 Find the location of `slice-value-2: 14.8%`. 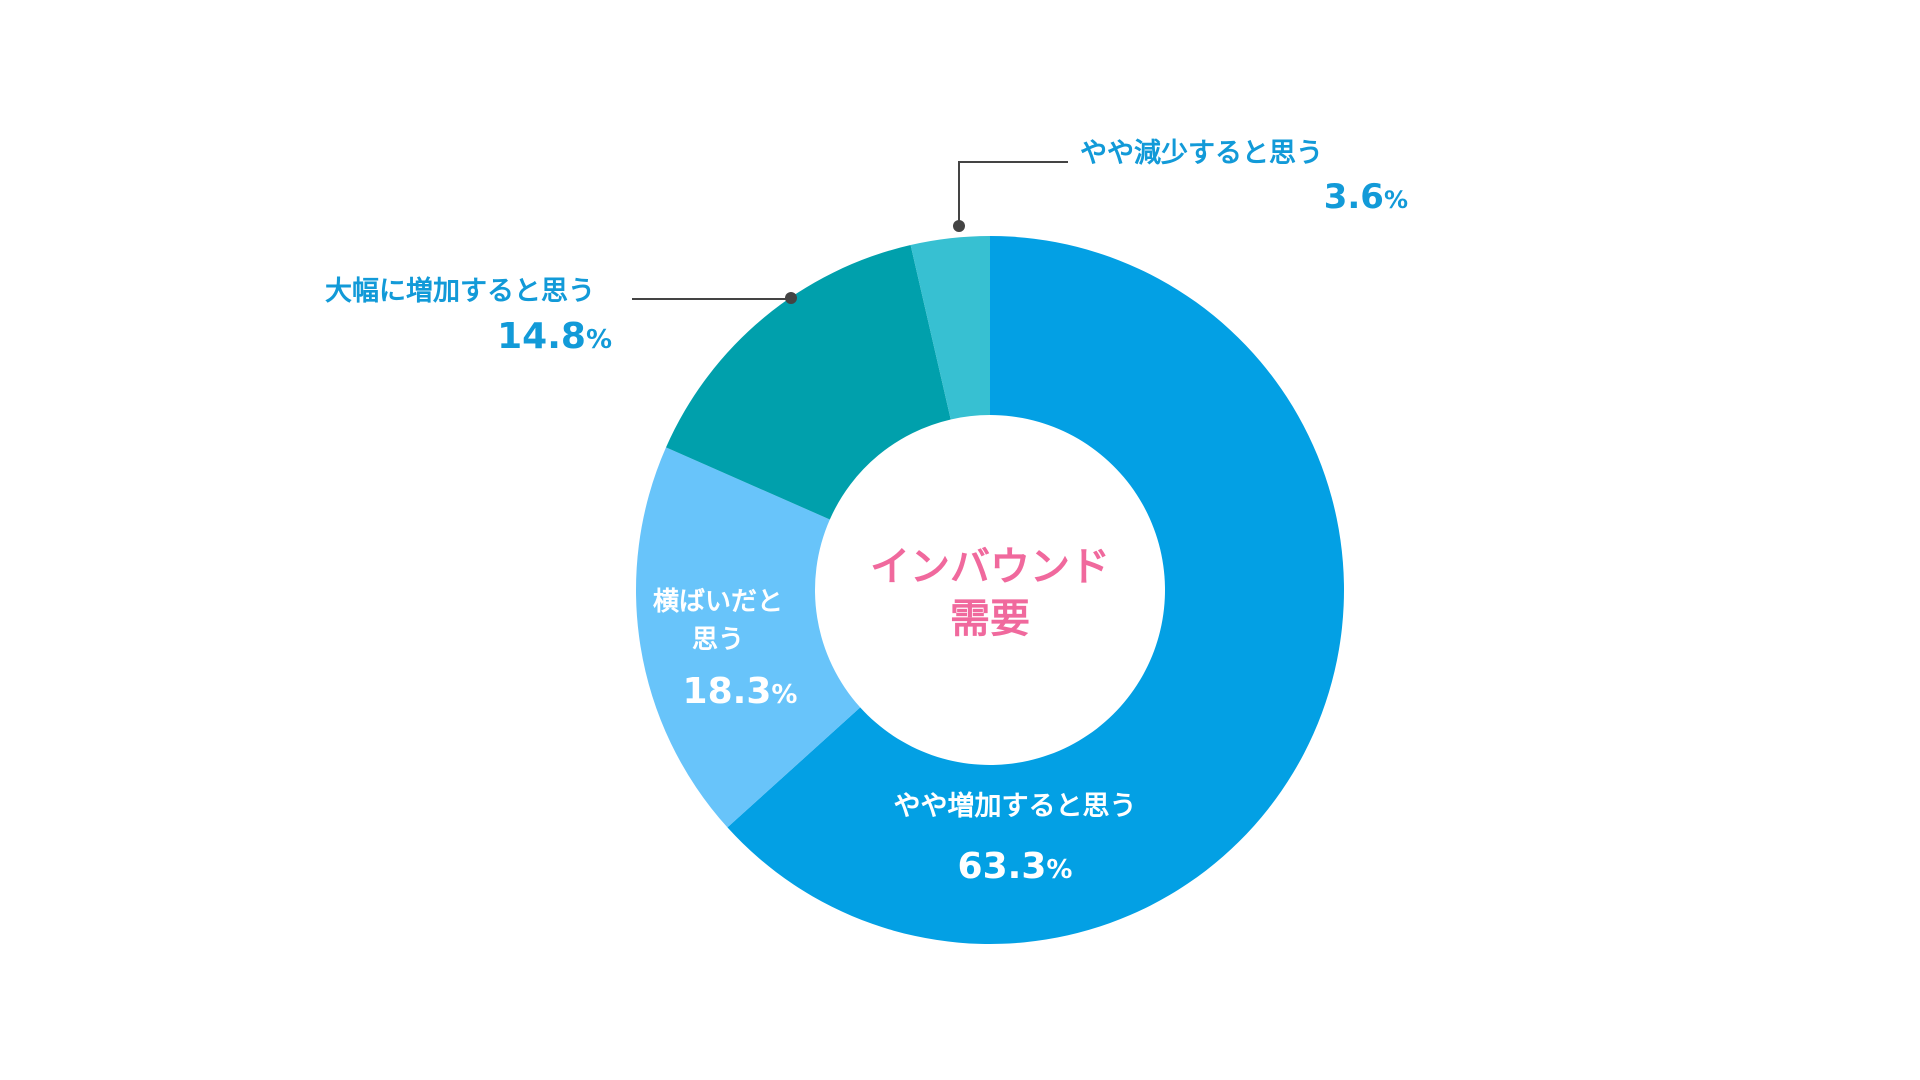

slice-value-2: 14.8% is located at coordinates (554, 336).